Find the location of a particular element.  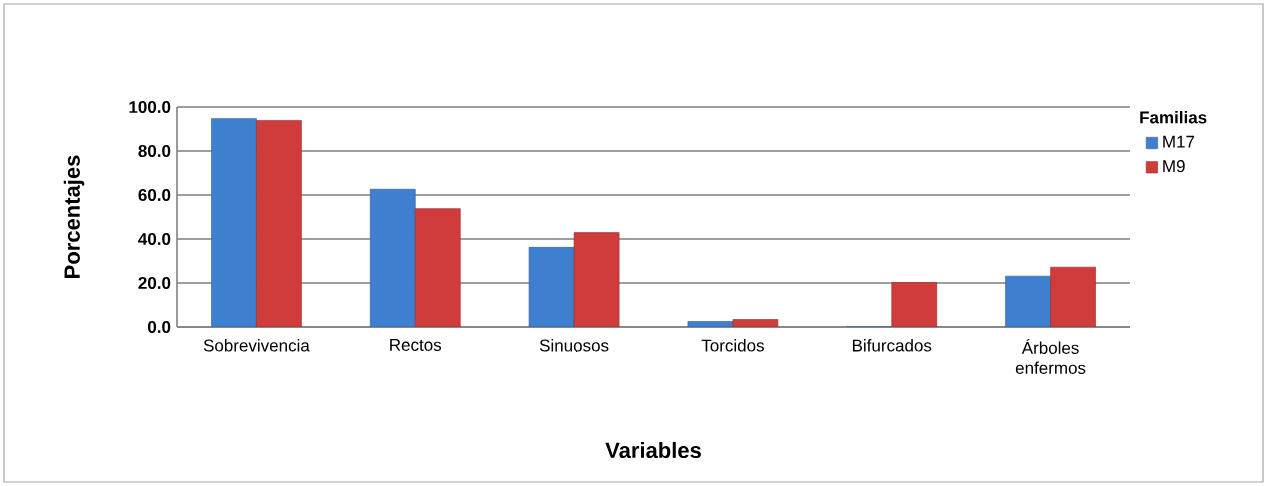

x-tick-label: Árboles enfermos is located at coordinates (1050, 356).